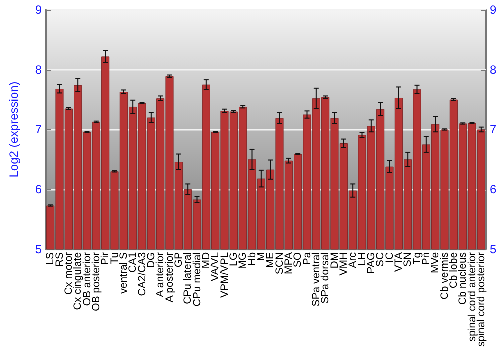  Describe the element at coordinates (493, 69) in the screenshot. I see `y2-tick-label: 8` at that location.